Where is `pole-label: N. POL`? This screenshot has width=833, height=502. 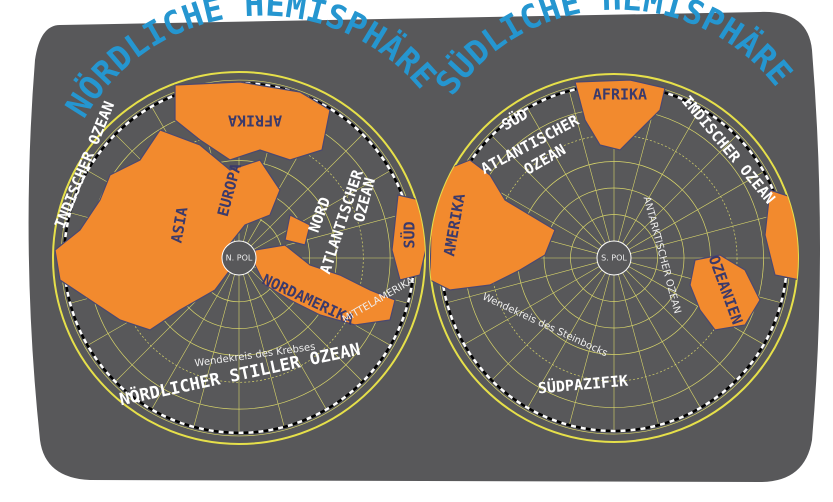
pole-label: N. POL is located at coordinates (239, 258).